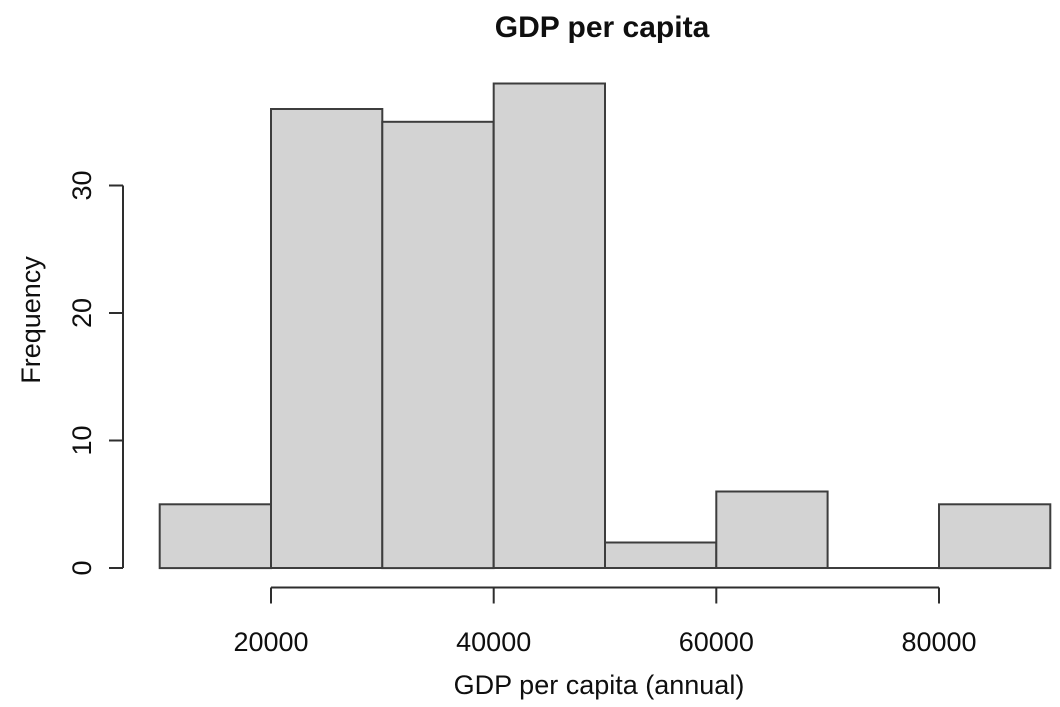 The image size is (1060, 707). What do you see at coordinates (493, 642) in the screenshot?
I see `x-tick-label: 40000` at bounding box center [493, 642].